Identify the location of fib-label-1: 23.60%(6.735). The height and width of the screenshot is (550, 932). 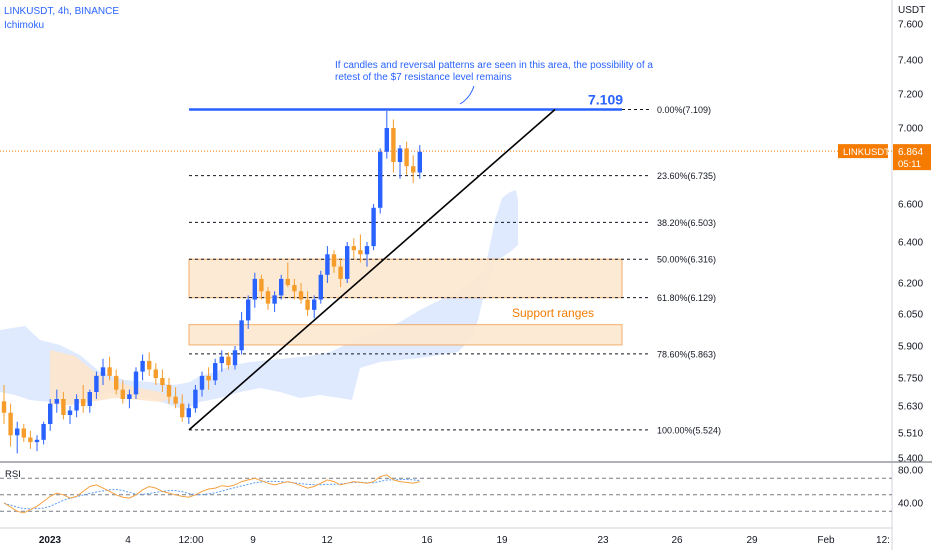
(686, 176).